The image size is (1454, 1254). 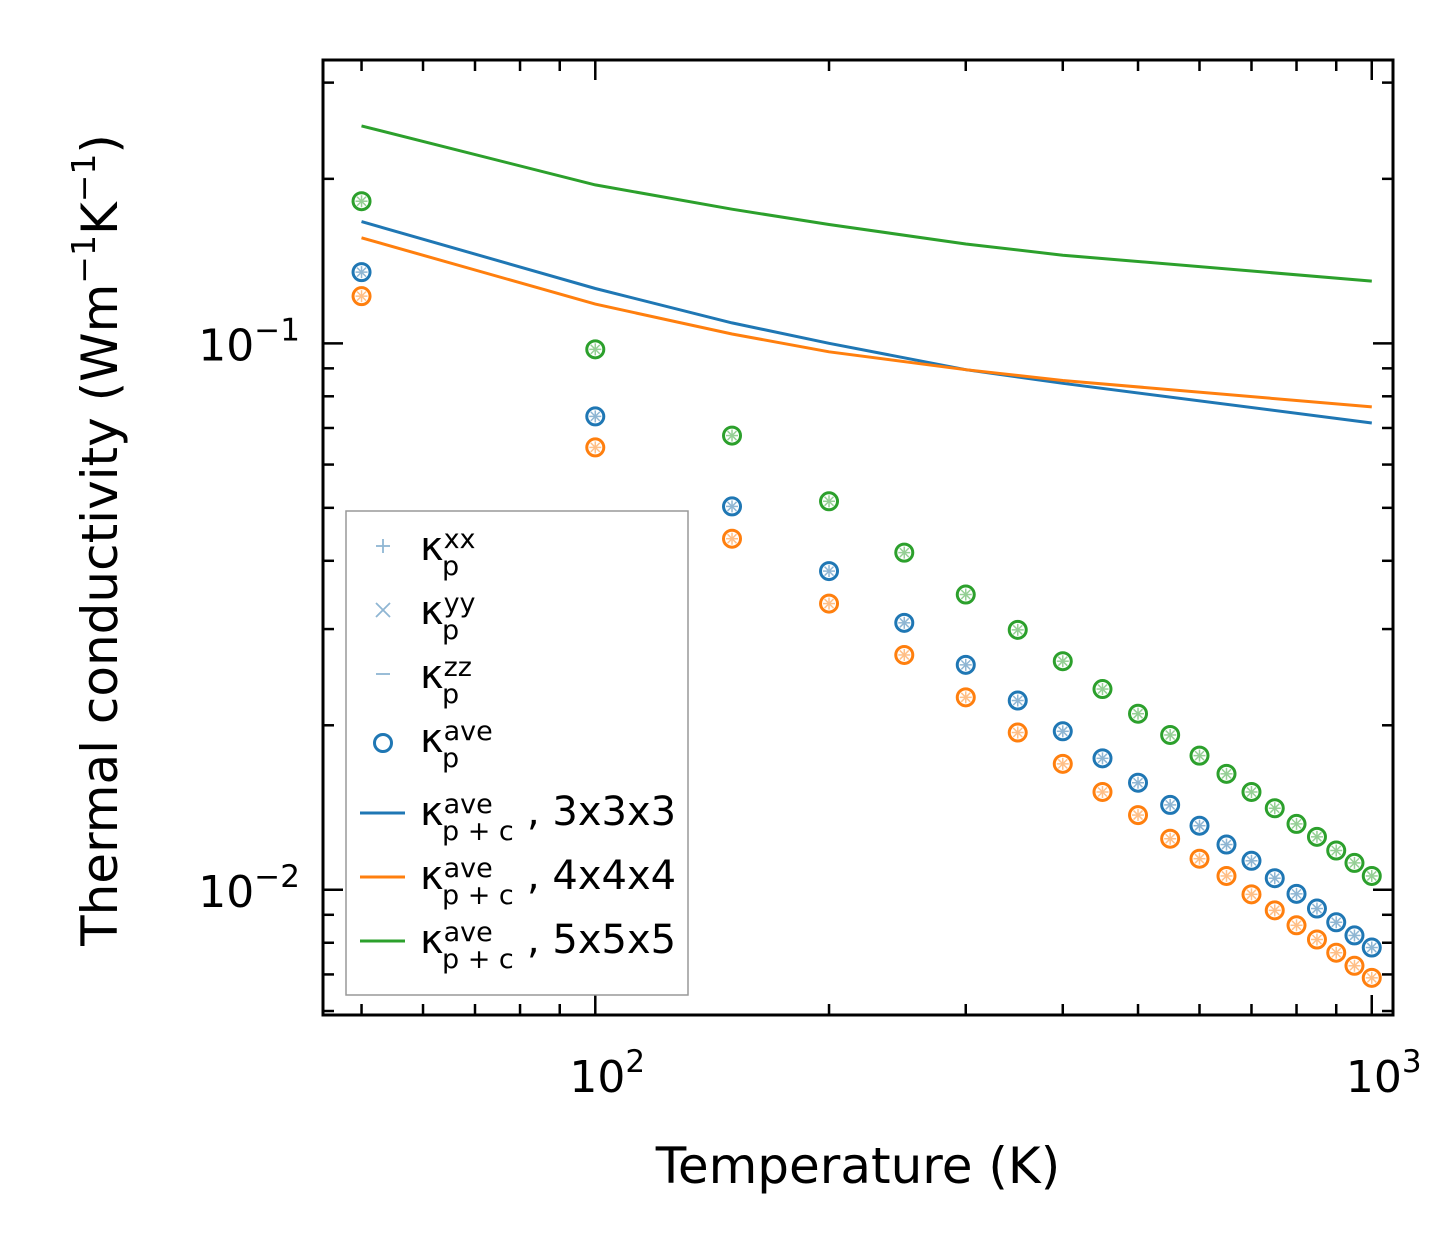 I want to click on legend-box, so click(x=517, y=753).